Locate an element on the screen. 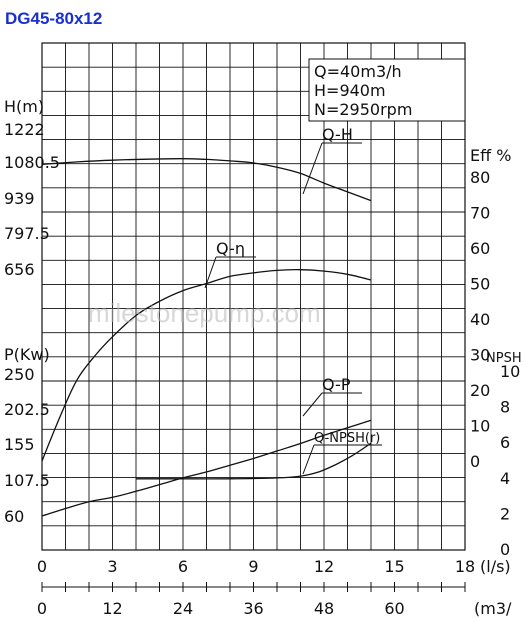  x-tick-label: 18 is located at coordinates (465, 566).